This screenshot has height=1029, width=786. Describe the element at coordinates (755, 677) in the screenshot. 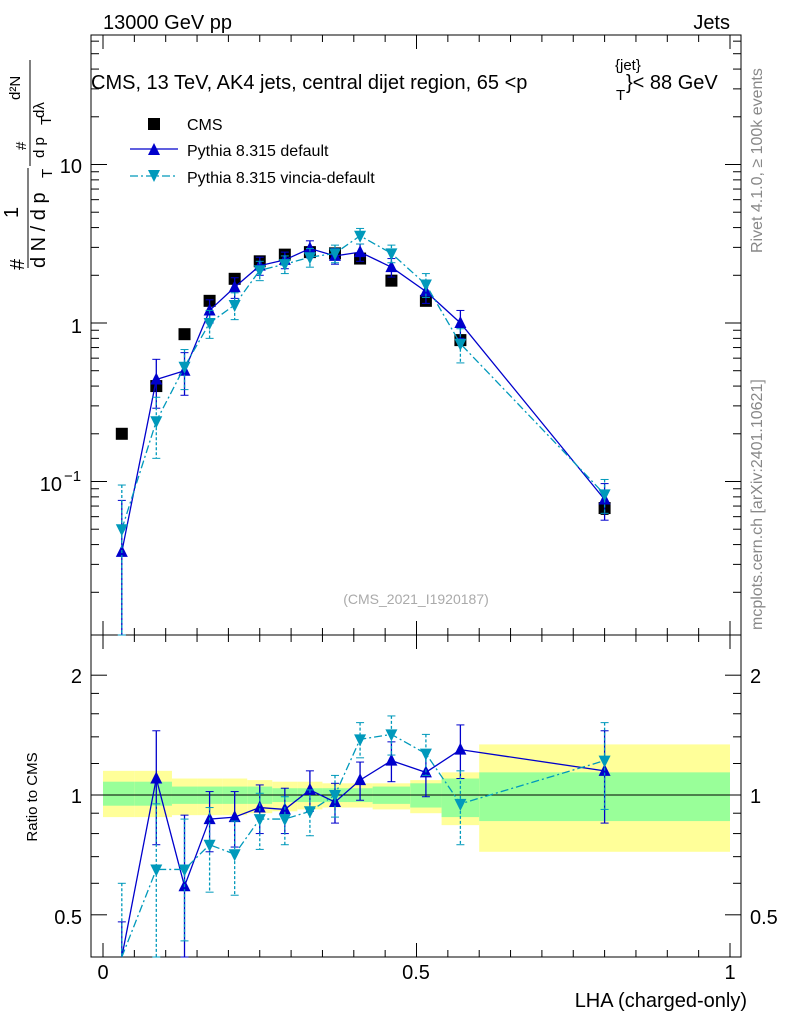

I see `ratio-ytick-2-right: 2` at that location.